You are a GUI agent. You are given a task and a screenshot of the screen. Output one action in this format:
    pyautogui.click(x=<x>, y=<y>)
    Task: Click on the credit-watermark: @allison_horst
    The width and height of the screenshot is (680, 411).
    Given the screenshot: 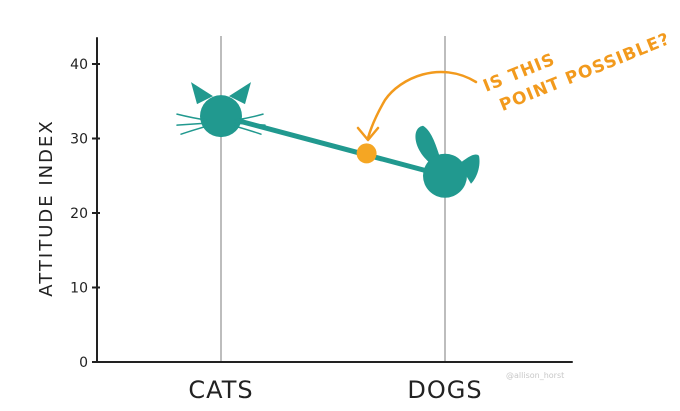 What is the action you would take?
    pyautogui.click(x=535, y=375)
    